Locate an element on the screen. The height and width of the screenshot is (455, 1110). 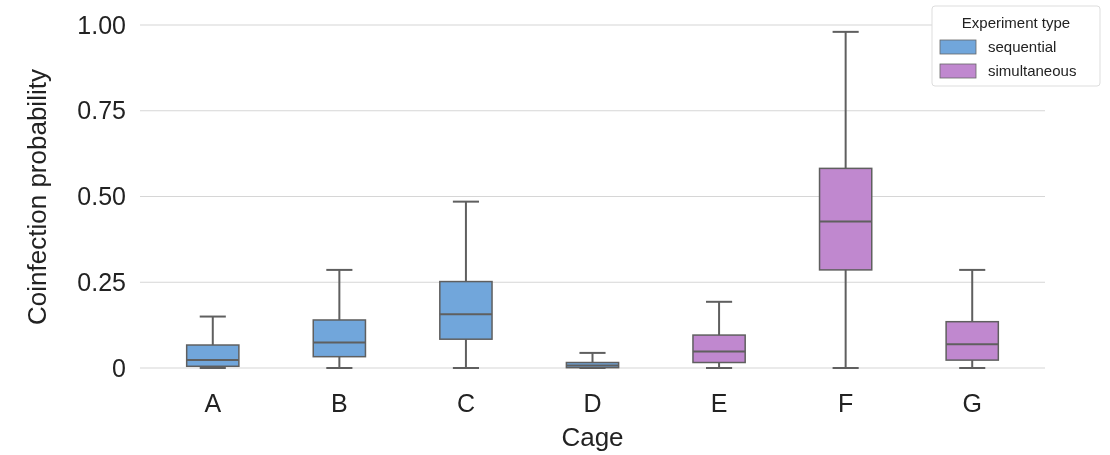
y-tick-label: 0 is located at coordinates (119, 367).